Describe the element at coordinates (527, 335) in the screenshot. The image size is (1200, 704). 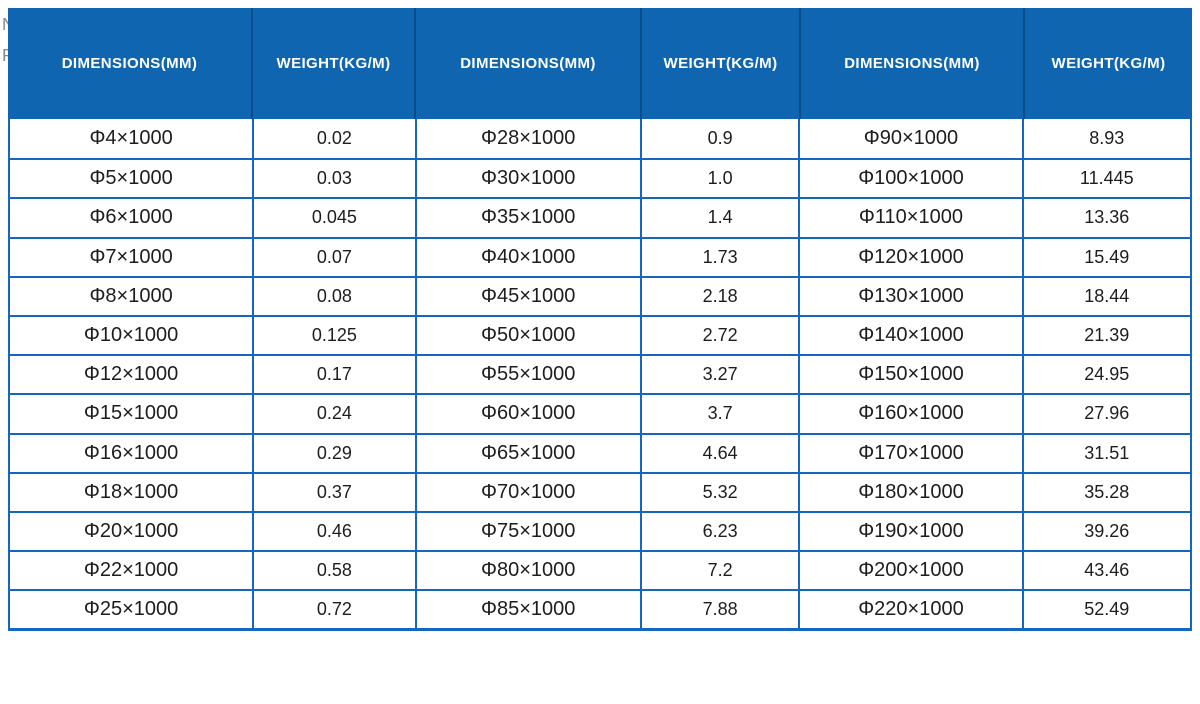
I see `dimensions-cell: Φ50×1000` at that location.